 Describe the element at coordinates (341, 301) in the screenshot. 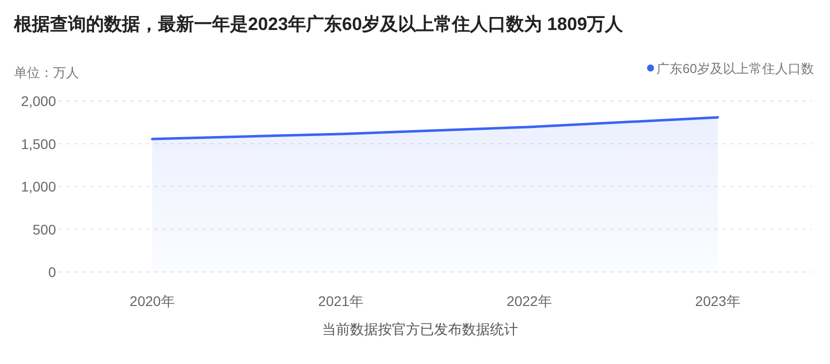

I see `x-tick-label: 2021年` at that location.